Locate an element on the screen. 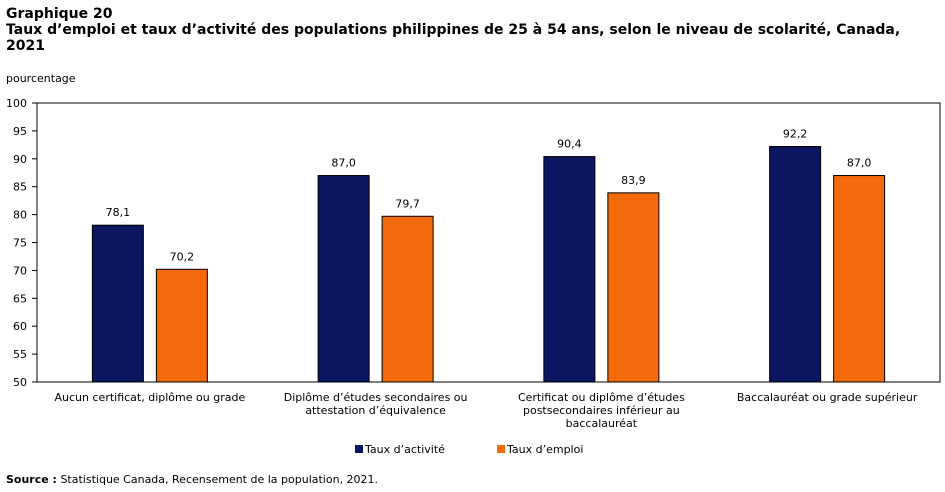  y-tick-label: 50 is located at coordinates (20, 382).